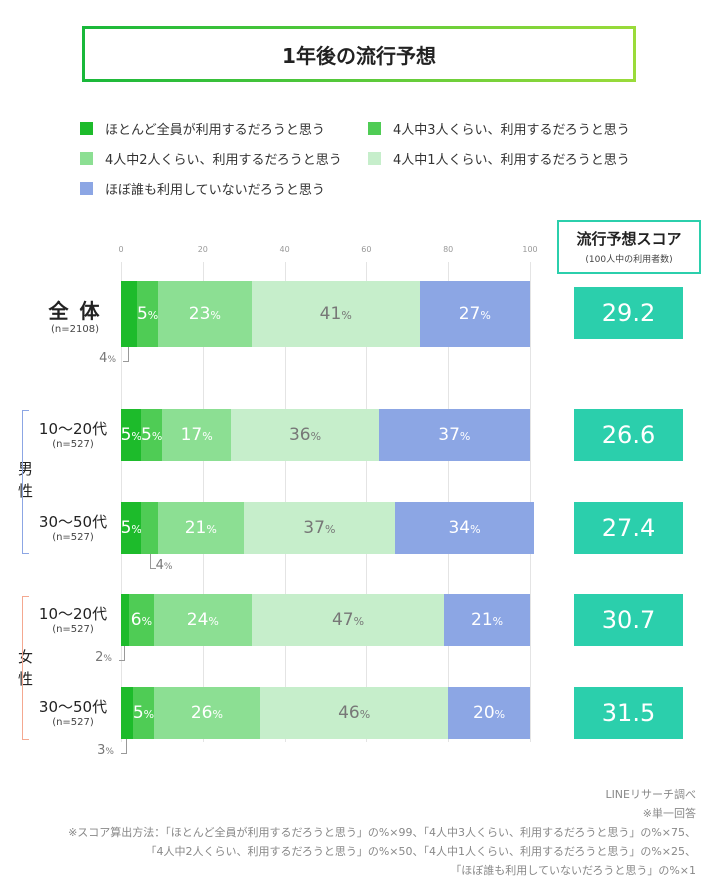  I want to click on data-label: 36%, so click(305, 435).